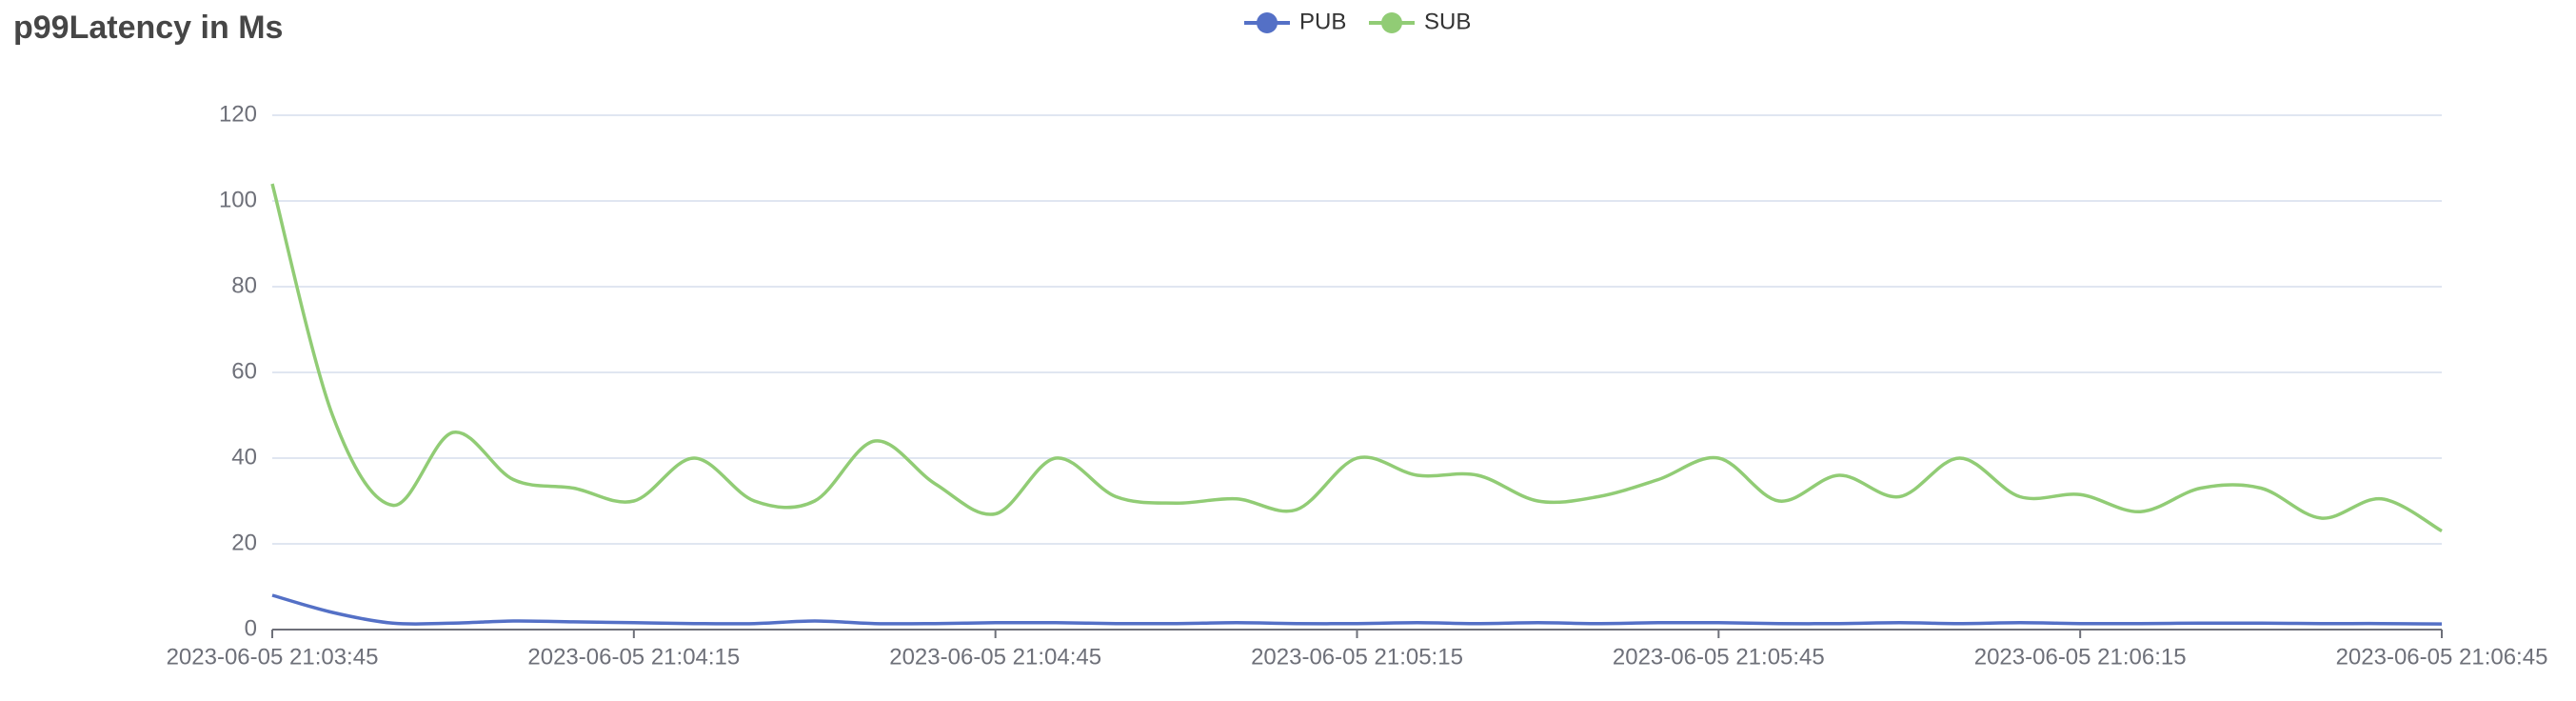  Describe the element at coordinates (1322, 21) in the screenshot. I see `legend-label: PUB` at that location.